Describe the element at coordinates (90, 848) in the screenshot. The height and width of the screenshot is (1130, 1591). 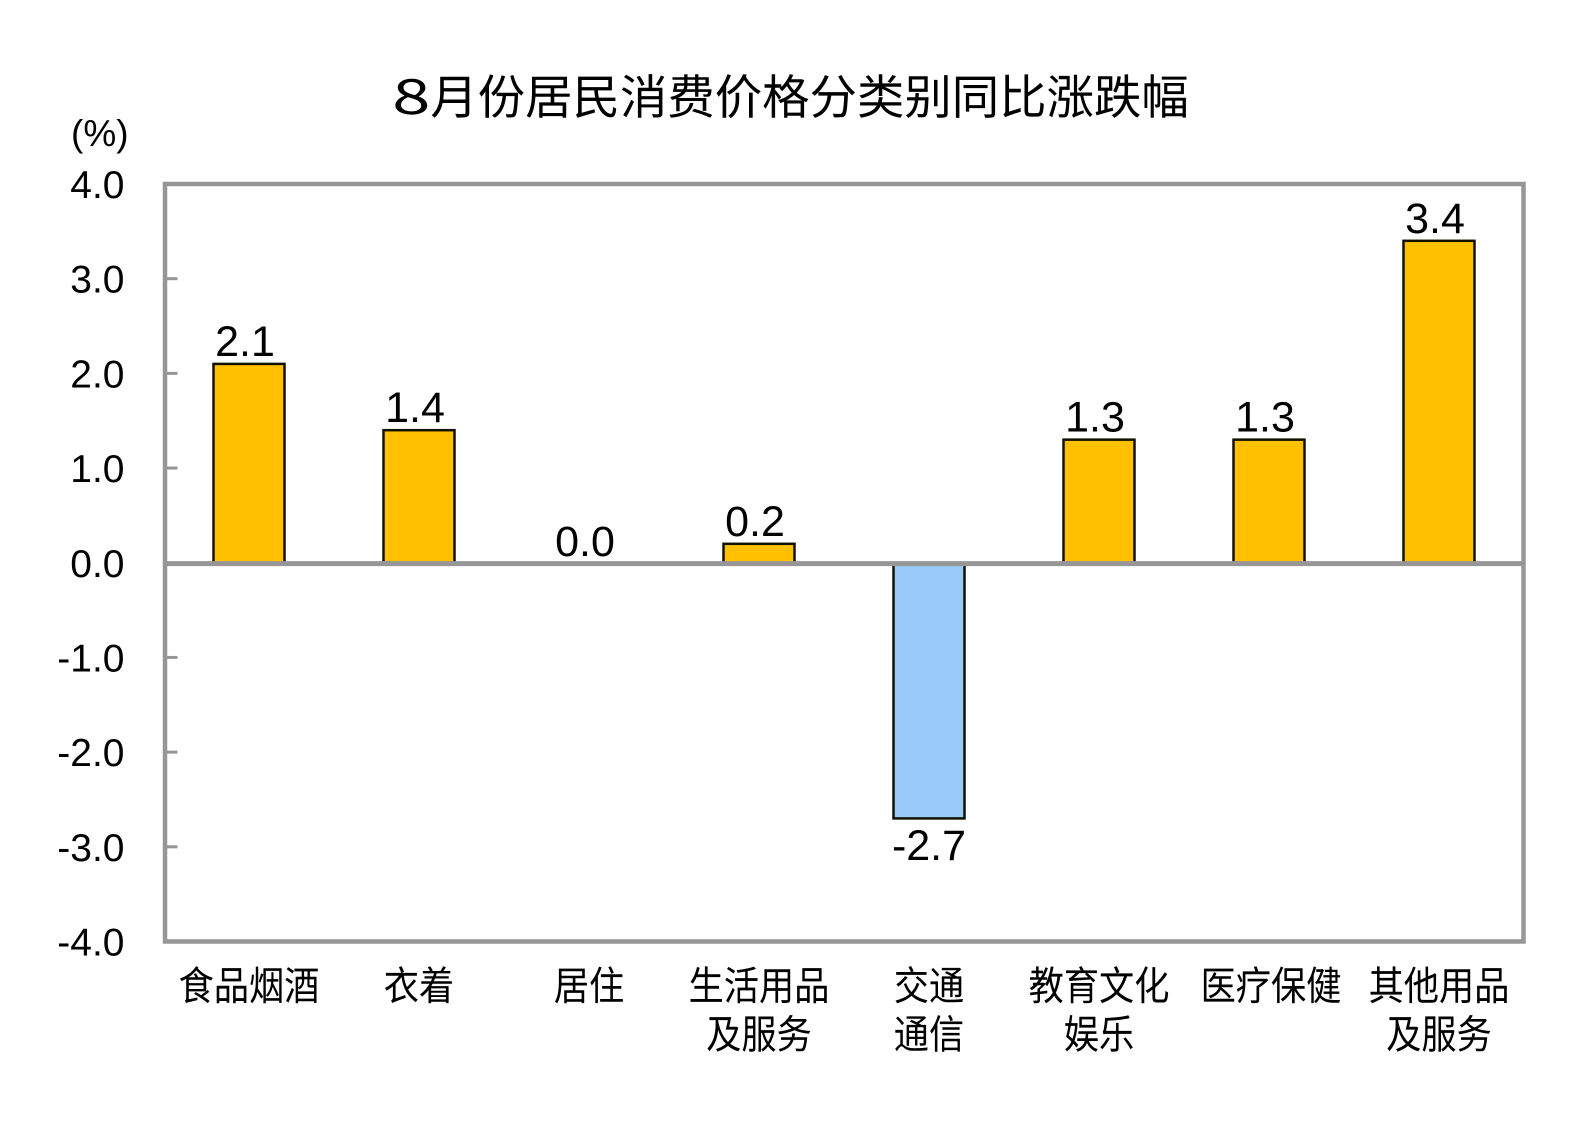
I see `svg-text: -3.0` at that location.